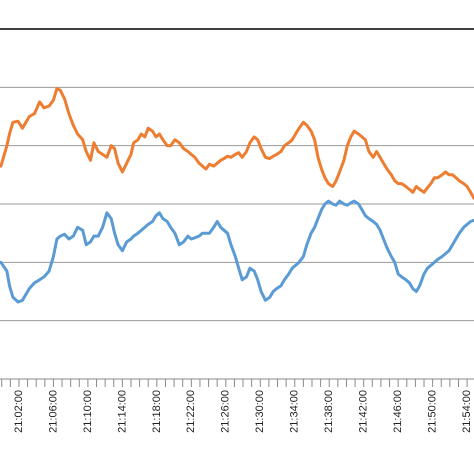 This screenshot has width=474, height=474. Describe the element at coordinates (237, 382) in the screenshot. I see `x-axis` at that location.